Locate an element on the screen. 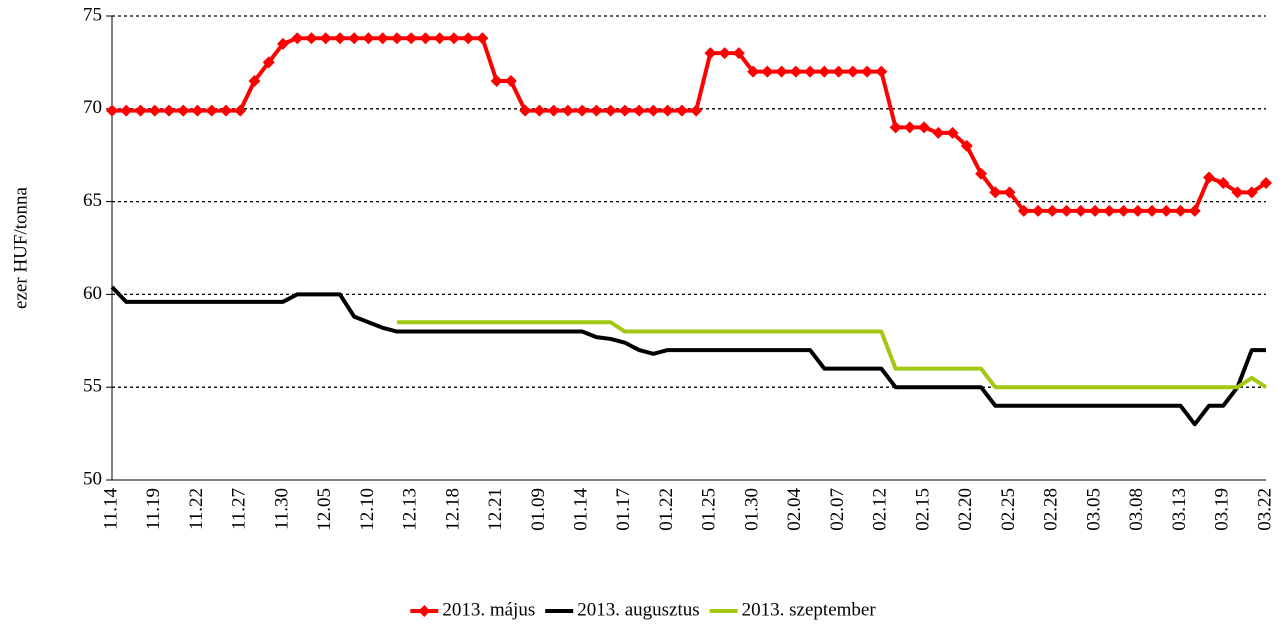 The height and width of the screenshot is (633, 1286). x-tick-label: 03.05 is located at coordinates (1093, 509).